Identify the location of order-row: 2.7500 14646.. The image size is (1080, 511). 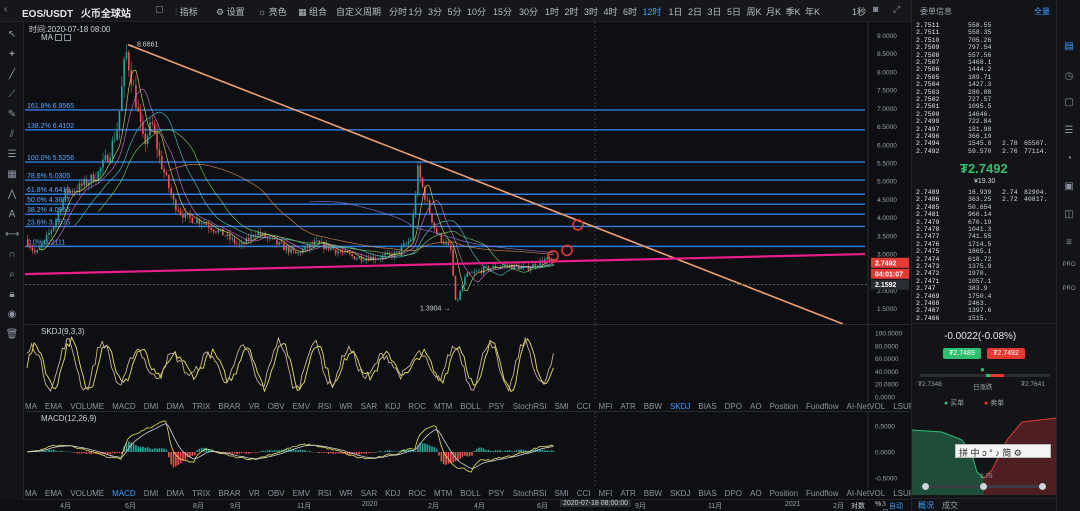
(984, 114).